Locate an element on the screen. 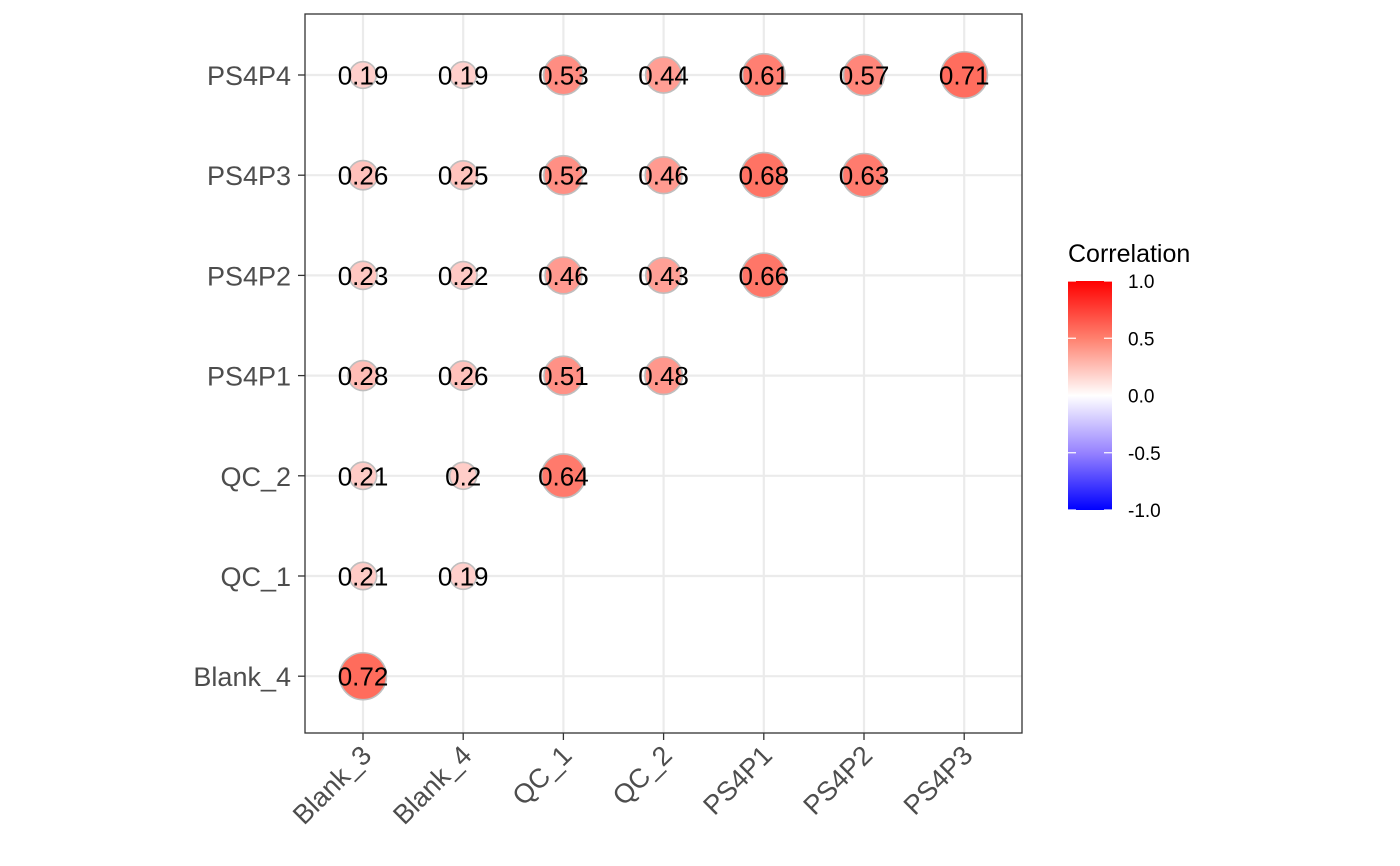 Image resolution: width=1400 pixels, height=866 pixels. bubble-ps4p1-ps4p3 is located at coordinates (764, 175).